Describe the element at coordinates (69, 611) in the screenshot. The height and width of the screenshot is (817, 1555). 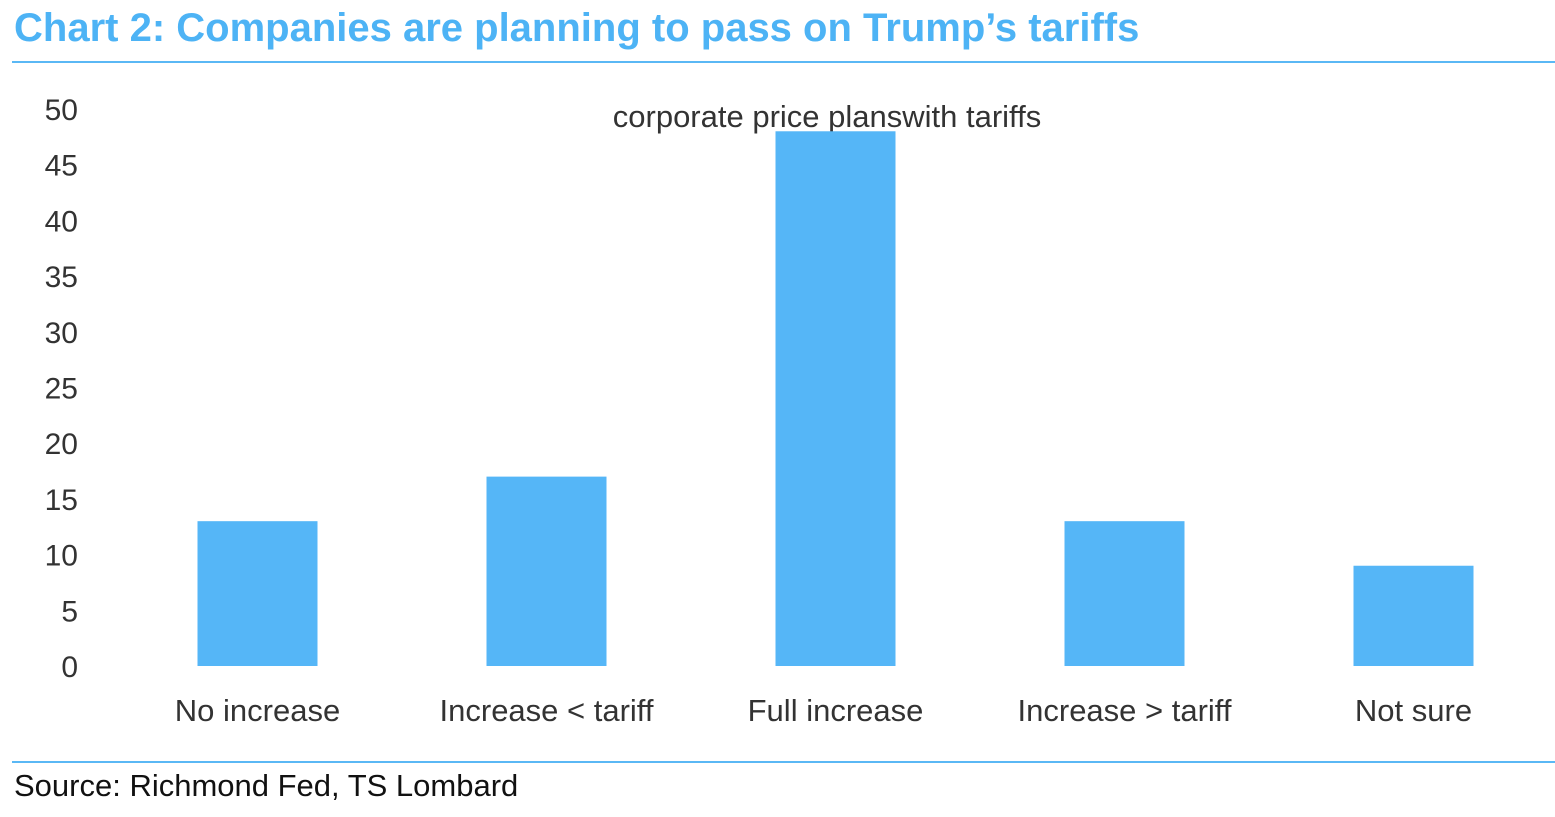
I see `y-tick-label: 5` at that location.